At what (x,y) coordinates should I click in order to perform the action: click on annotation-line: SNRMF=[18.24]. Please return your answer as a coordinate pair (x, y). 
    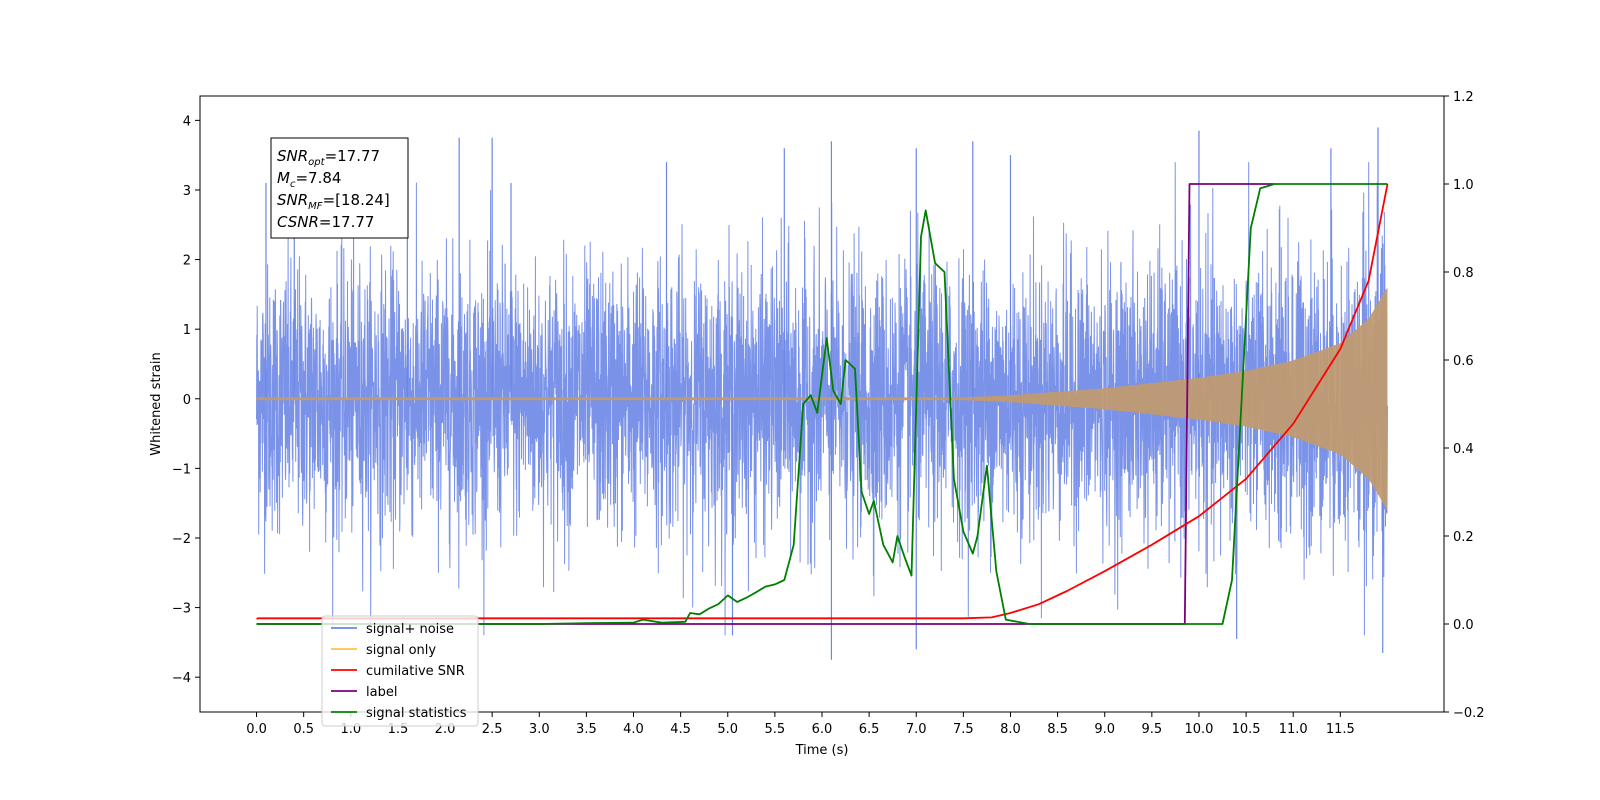
    Looking at the image, I should click on (333, 201).